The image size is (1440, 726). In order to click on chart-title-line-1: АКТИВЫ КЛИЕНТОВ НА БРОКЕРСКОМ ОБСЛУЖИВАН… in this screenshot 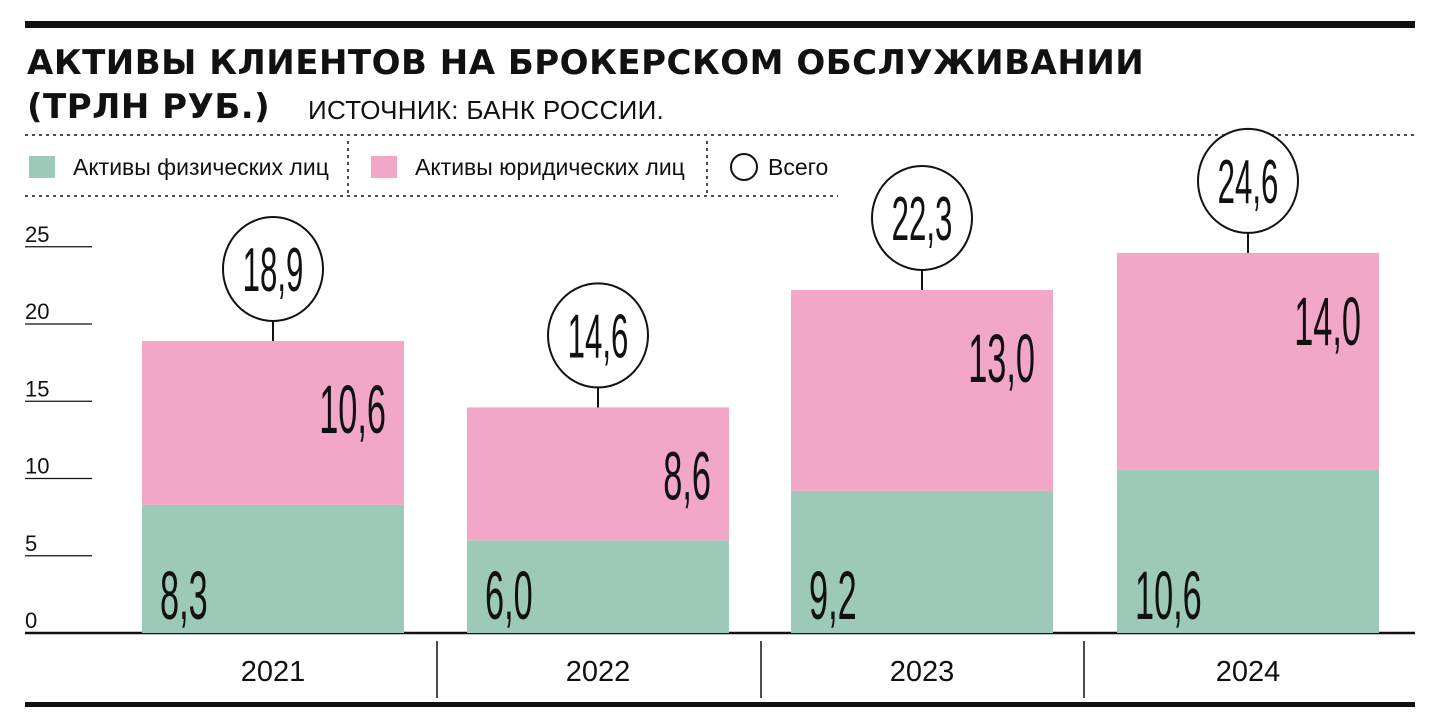, I will do `click(586, 63)`.